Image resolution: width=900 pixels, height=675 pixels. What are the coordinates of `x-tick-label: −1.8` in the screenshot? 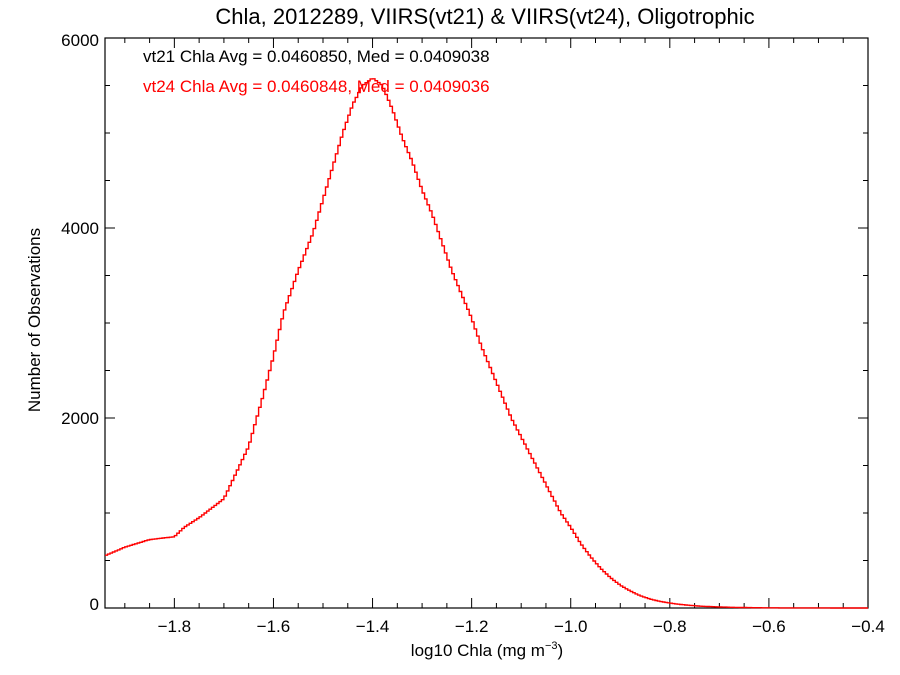 It's located at (175, 626).